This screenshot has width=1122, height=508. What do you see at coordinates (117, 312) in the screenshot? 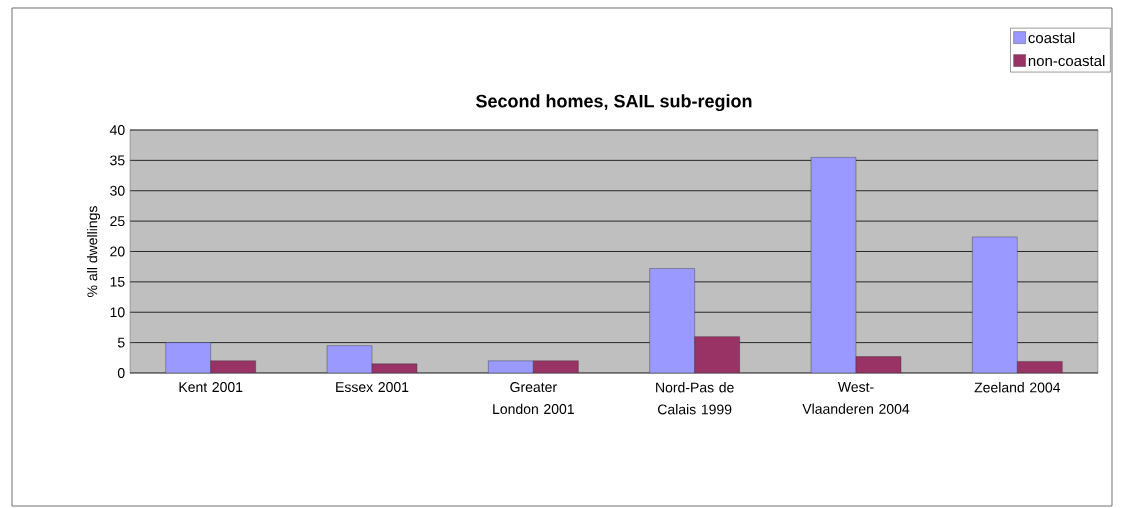
I see `y-tick-label: 10` at bounding box center [117, 312].